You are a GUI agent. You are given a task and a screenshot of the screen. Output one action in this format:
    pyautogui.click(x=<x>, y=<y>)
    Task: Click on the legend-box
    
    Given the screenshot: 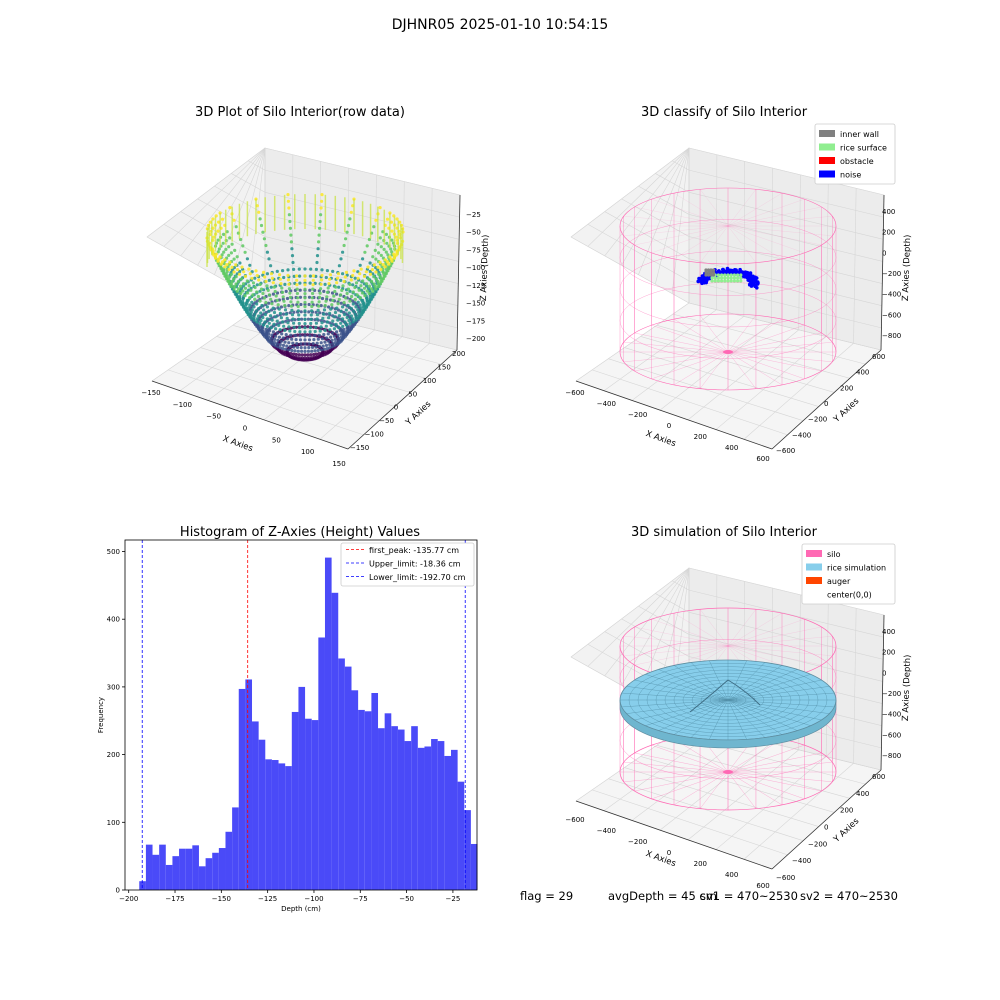 What is the action you would take?
    pyautogui.click(x=848, y=574)
    